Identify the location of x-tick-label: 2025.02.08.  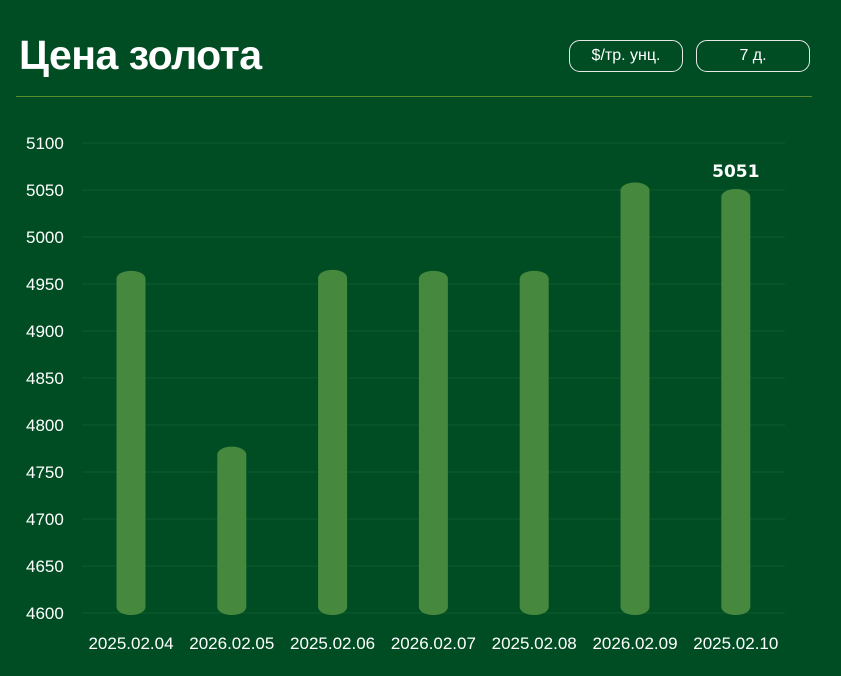
(534, 643).